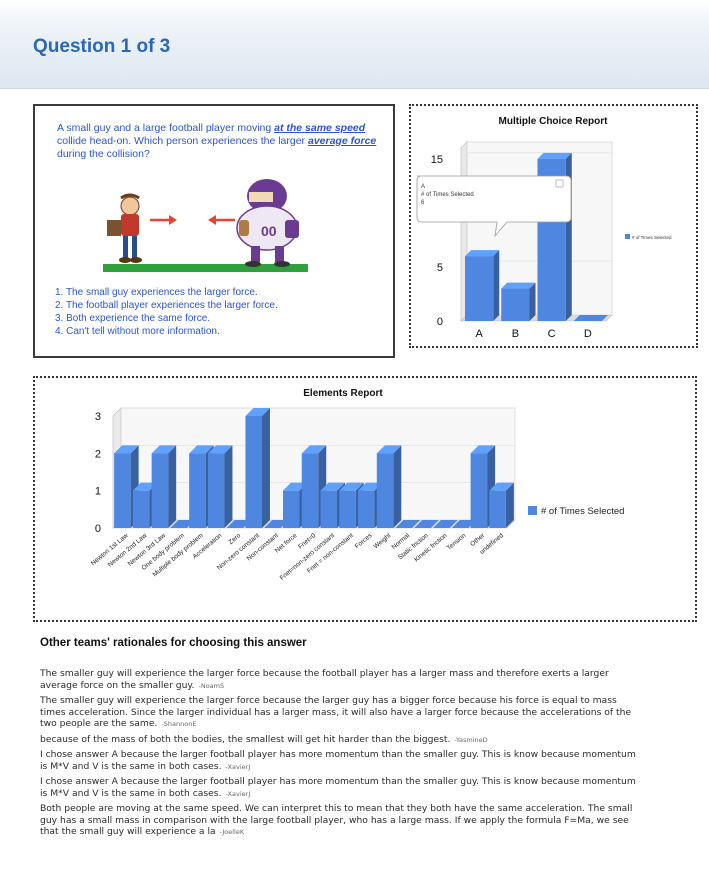 The height and width of the screenshot is (890, 709). I want to click on page-header: Question 1 of 3, so click(354, 44).